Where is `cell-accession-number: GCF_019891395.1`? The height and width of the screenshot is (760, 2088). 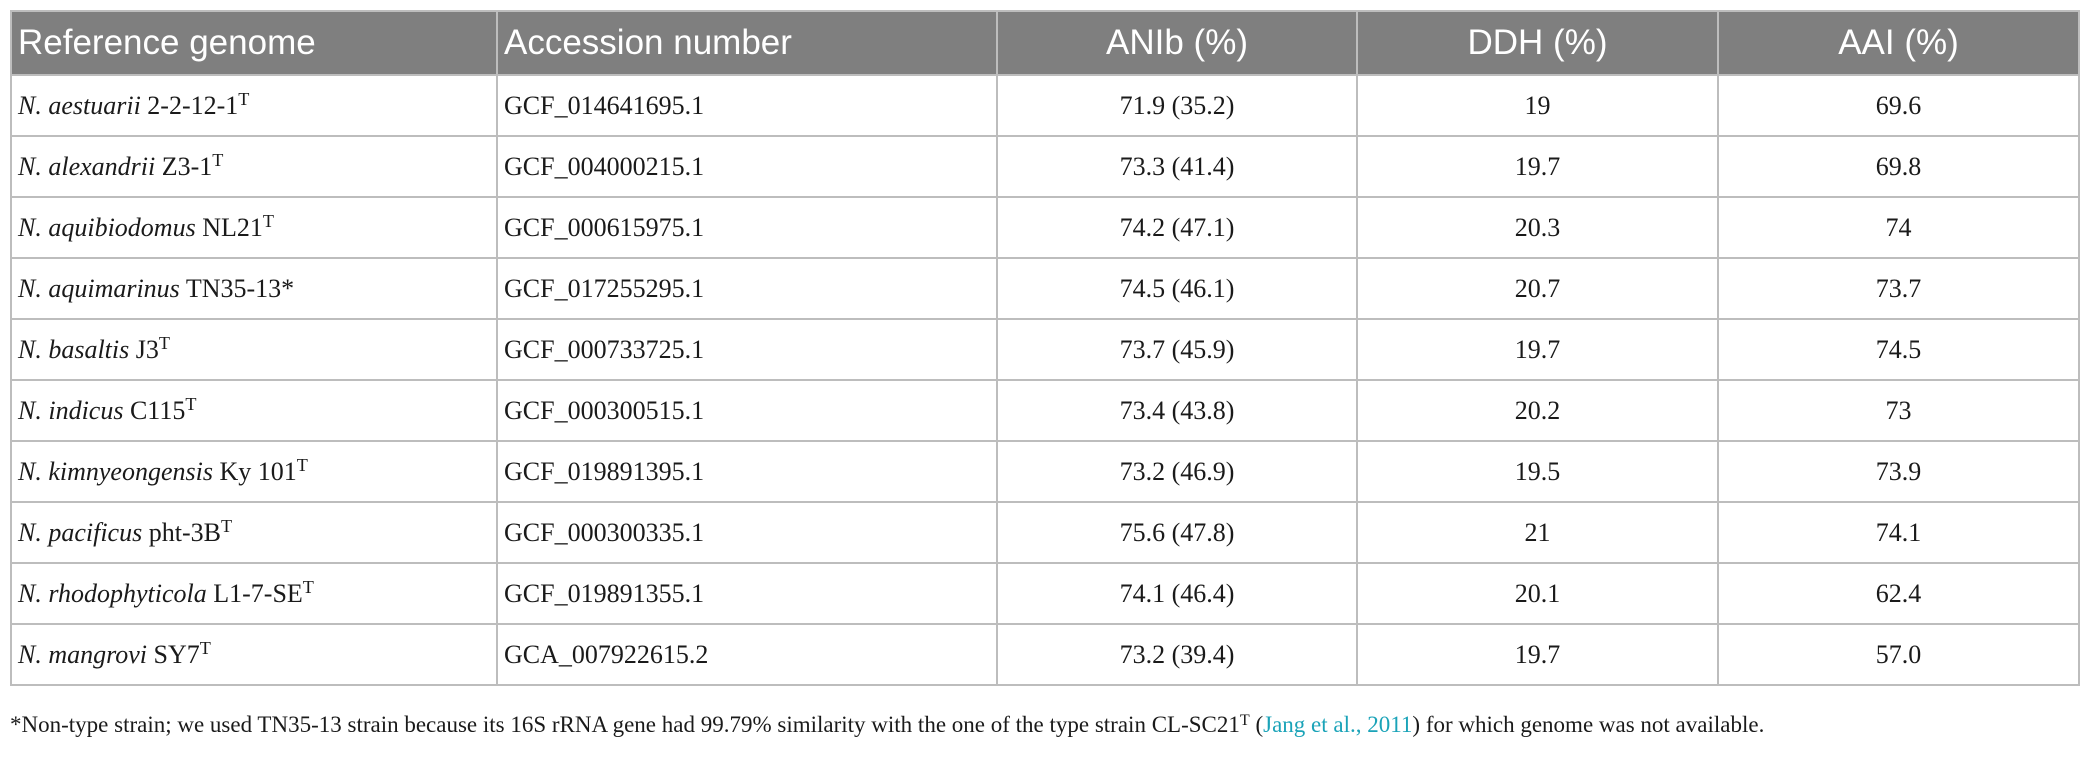 cell-accession-number: GCF_019891395.1 is located at coordinates (747, 471).